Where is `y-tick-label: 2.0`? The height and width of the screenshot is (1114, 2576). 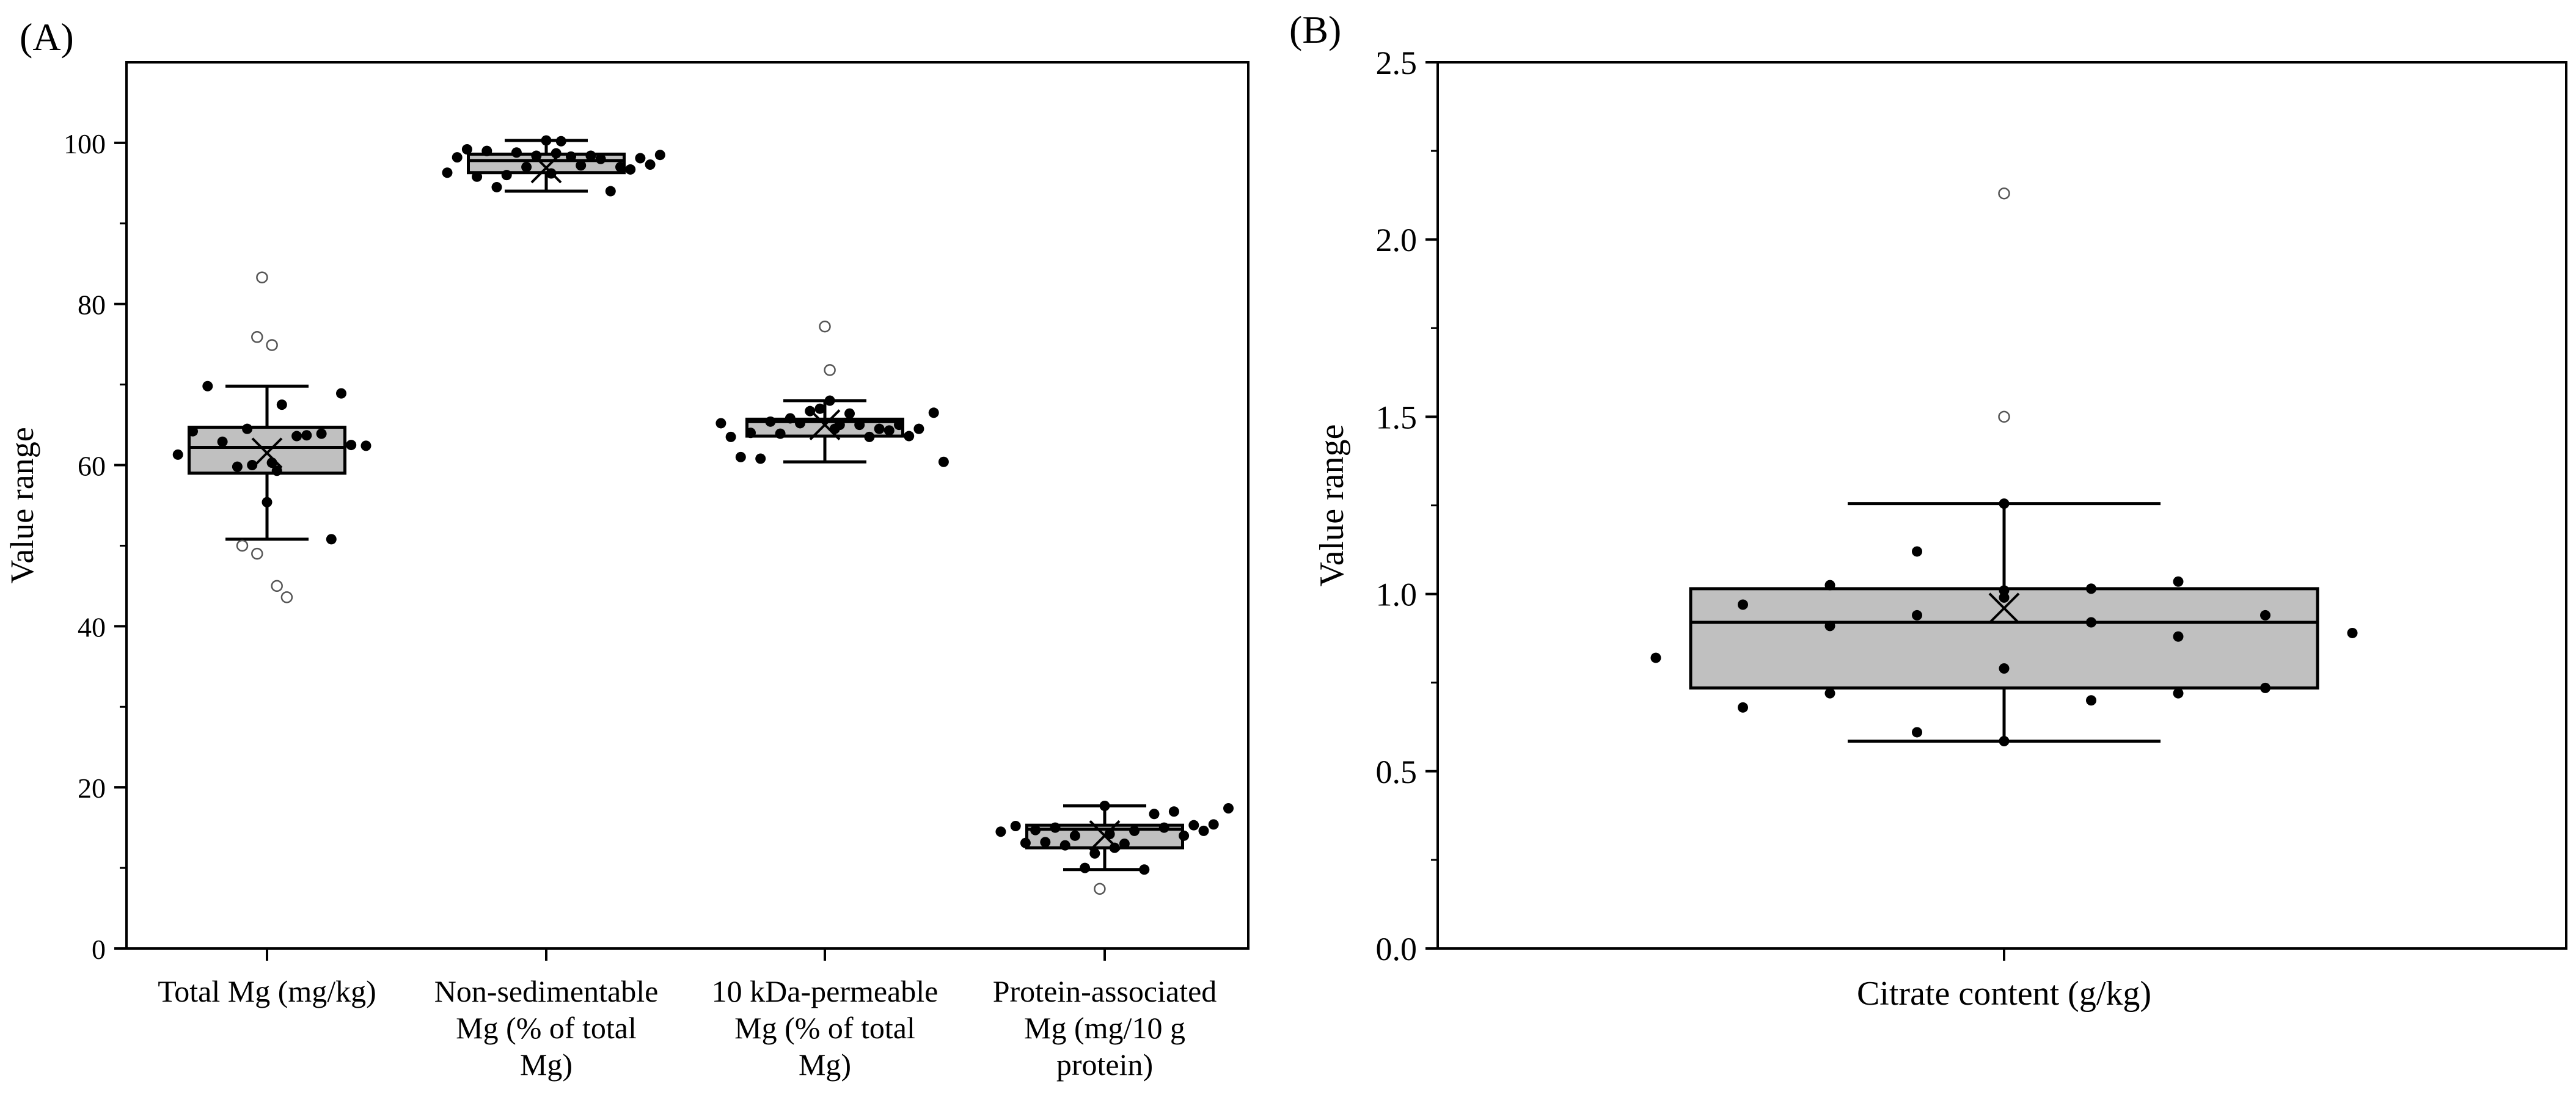
y-tick-label: 2.0 is located at coordinates (1397, 240).